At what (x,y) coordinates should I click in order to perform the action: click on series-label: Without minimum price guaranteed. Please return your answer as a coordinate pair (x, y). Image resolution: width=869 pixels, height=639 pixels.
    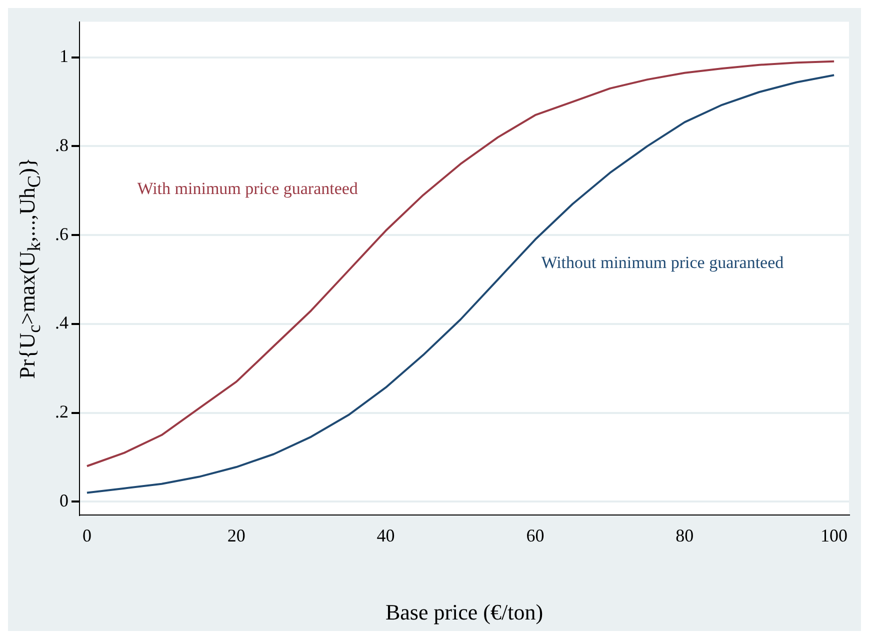
    Looking at the image, I should click on (662, 262).